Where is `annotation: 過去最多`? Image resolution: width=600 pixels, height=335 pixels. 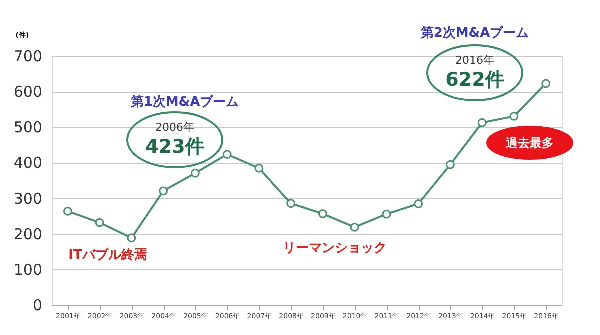
annotation: 過去最多 is located at coordinates (529, 143).